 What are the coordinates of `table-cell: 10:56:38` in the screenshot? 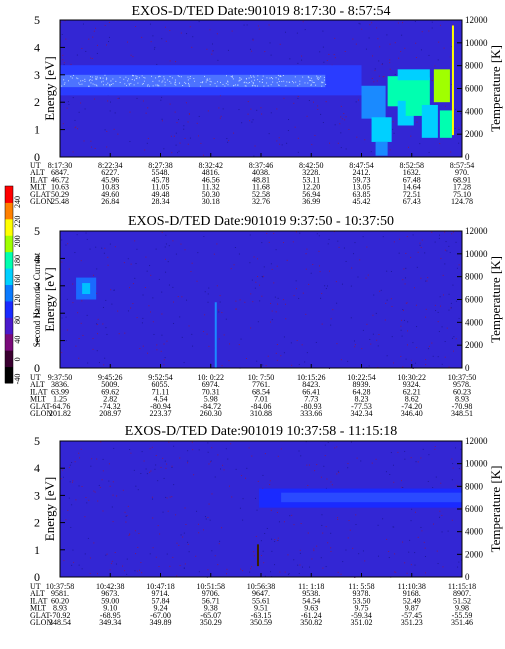 It's located at (261, 586).